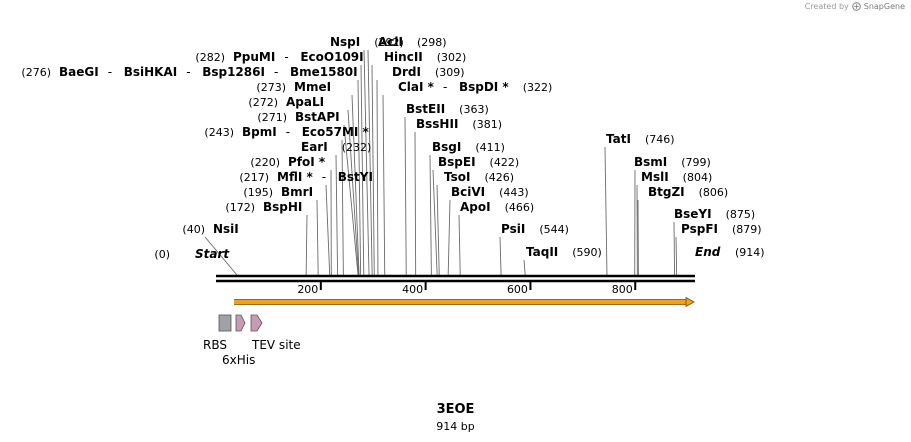  What do you see at coordinates (297, 192) in the screenshot?
I see `site-name-bmri: BmrI` at bounding box center [297, 192].